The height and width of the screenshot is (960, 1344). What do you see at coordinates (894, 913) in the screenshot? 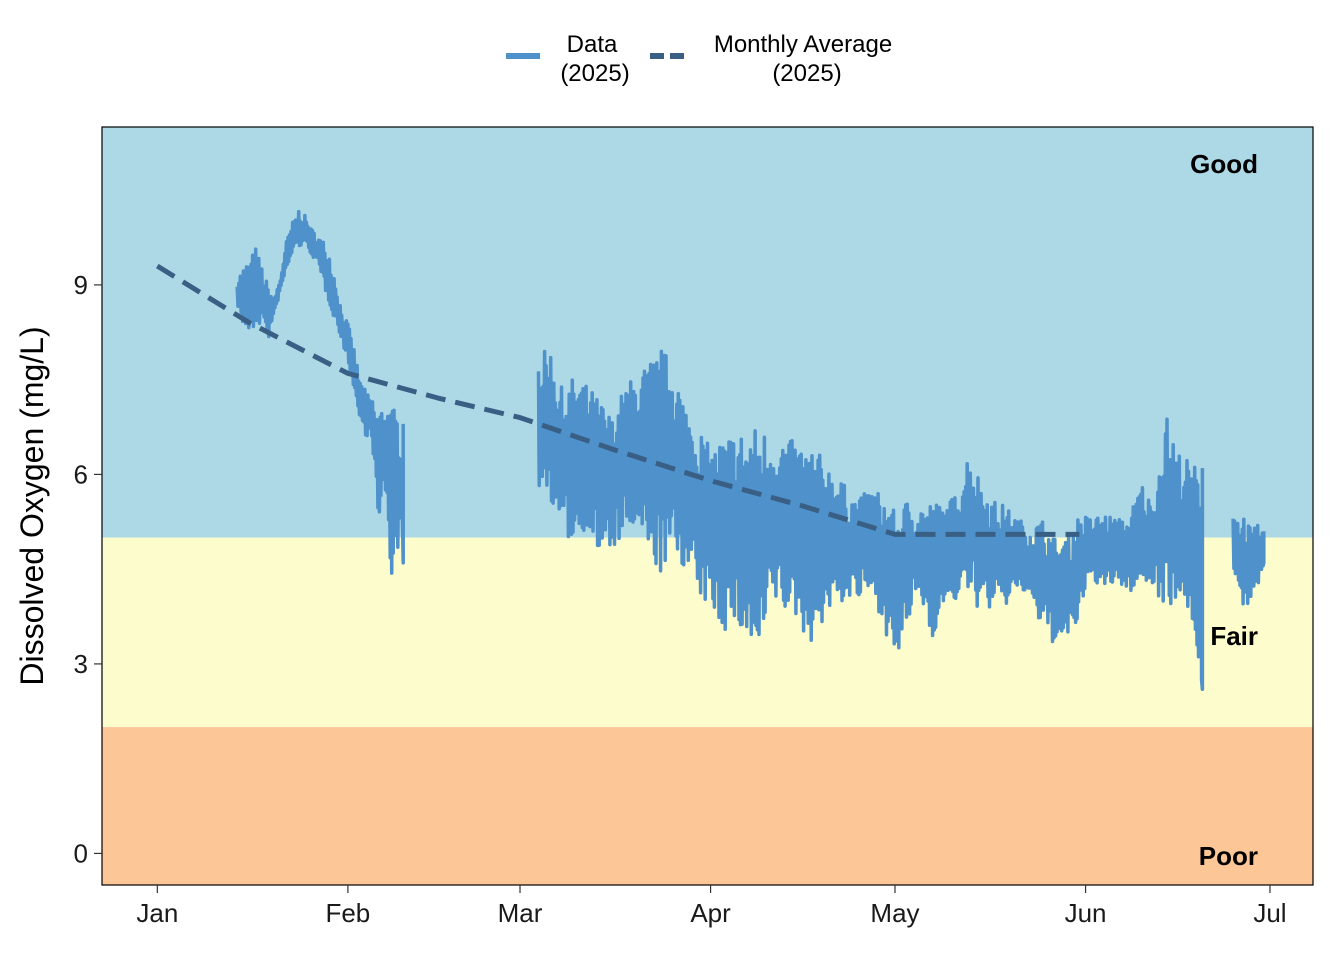
I see `x-tick-label: May` at bounding box center [894, 913].